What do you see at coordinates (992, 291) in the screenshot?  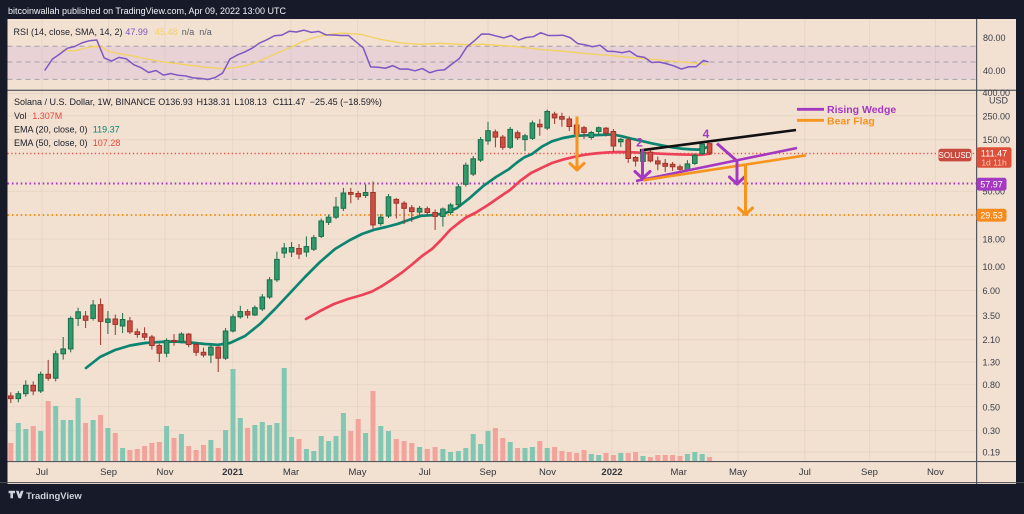 I see `svg-text: 6.00` at bounding box center [992, 291].